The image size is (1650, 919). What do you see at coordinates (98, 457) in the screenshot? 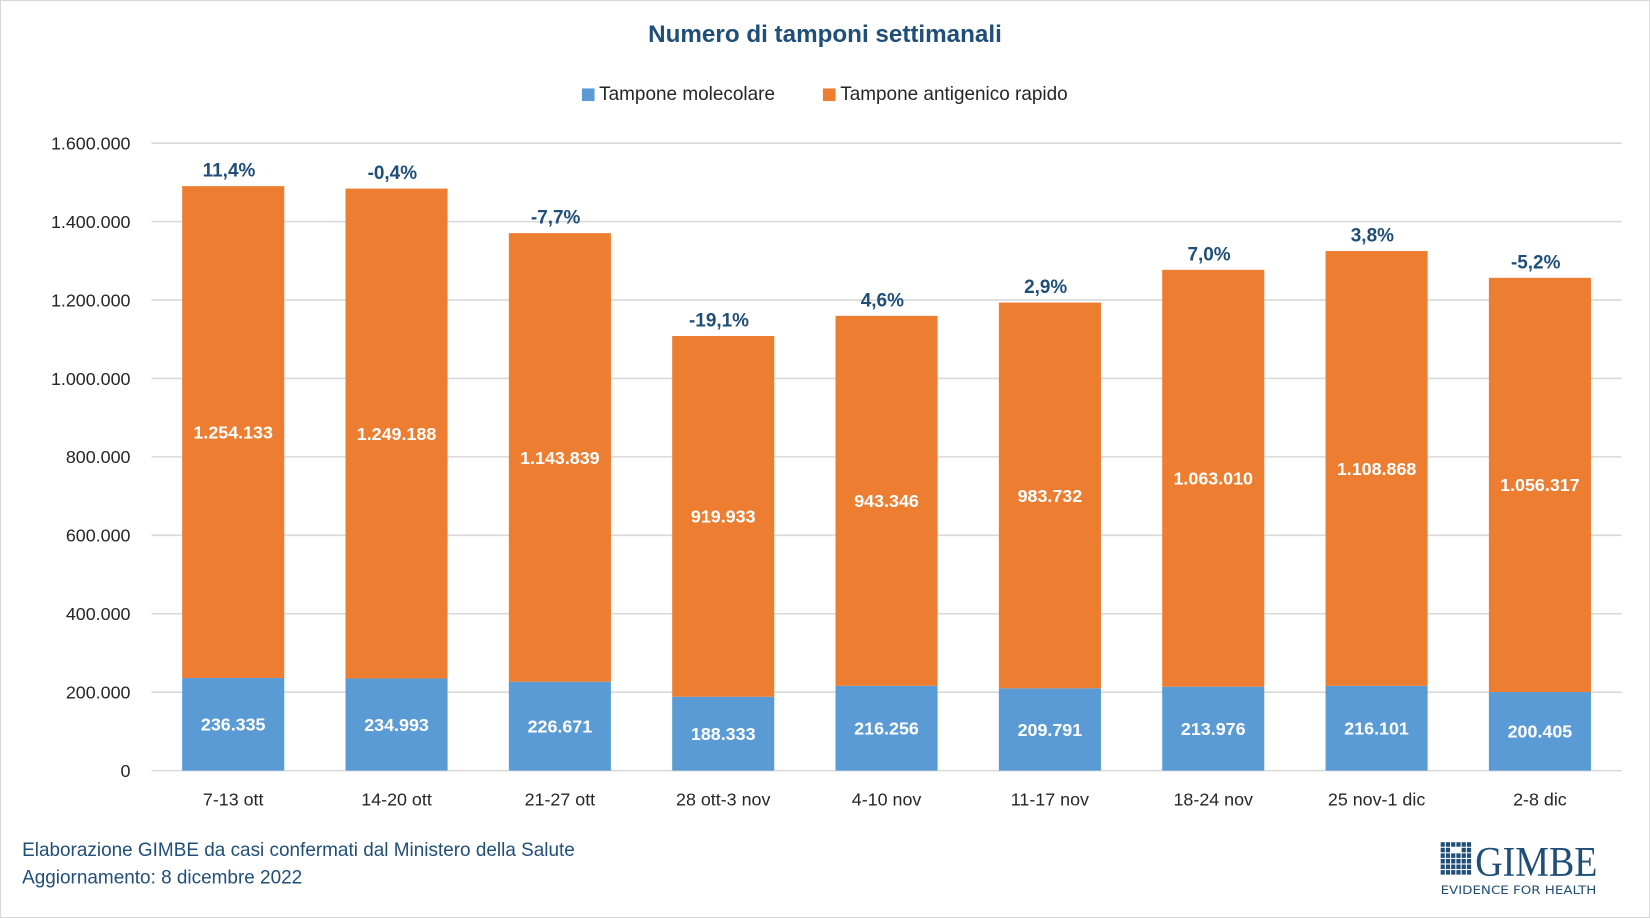
I see `y-tick-label: 800.000` at bounding box center [98, 457].